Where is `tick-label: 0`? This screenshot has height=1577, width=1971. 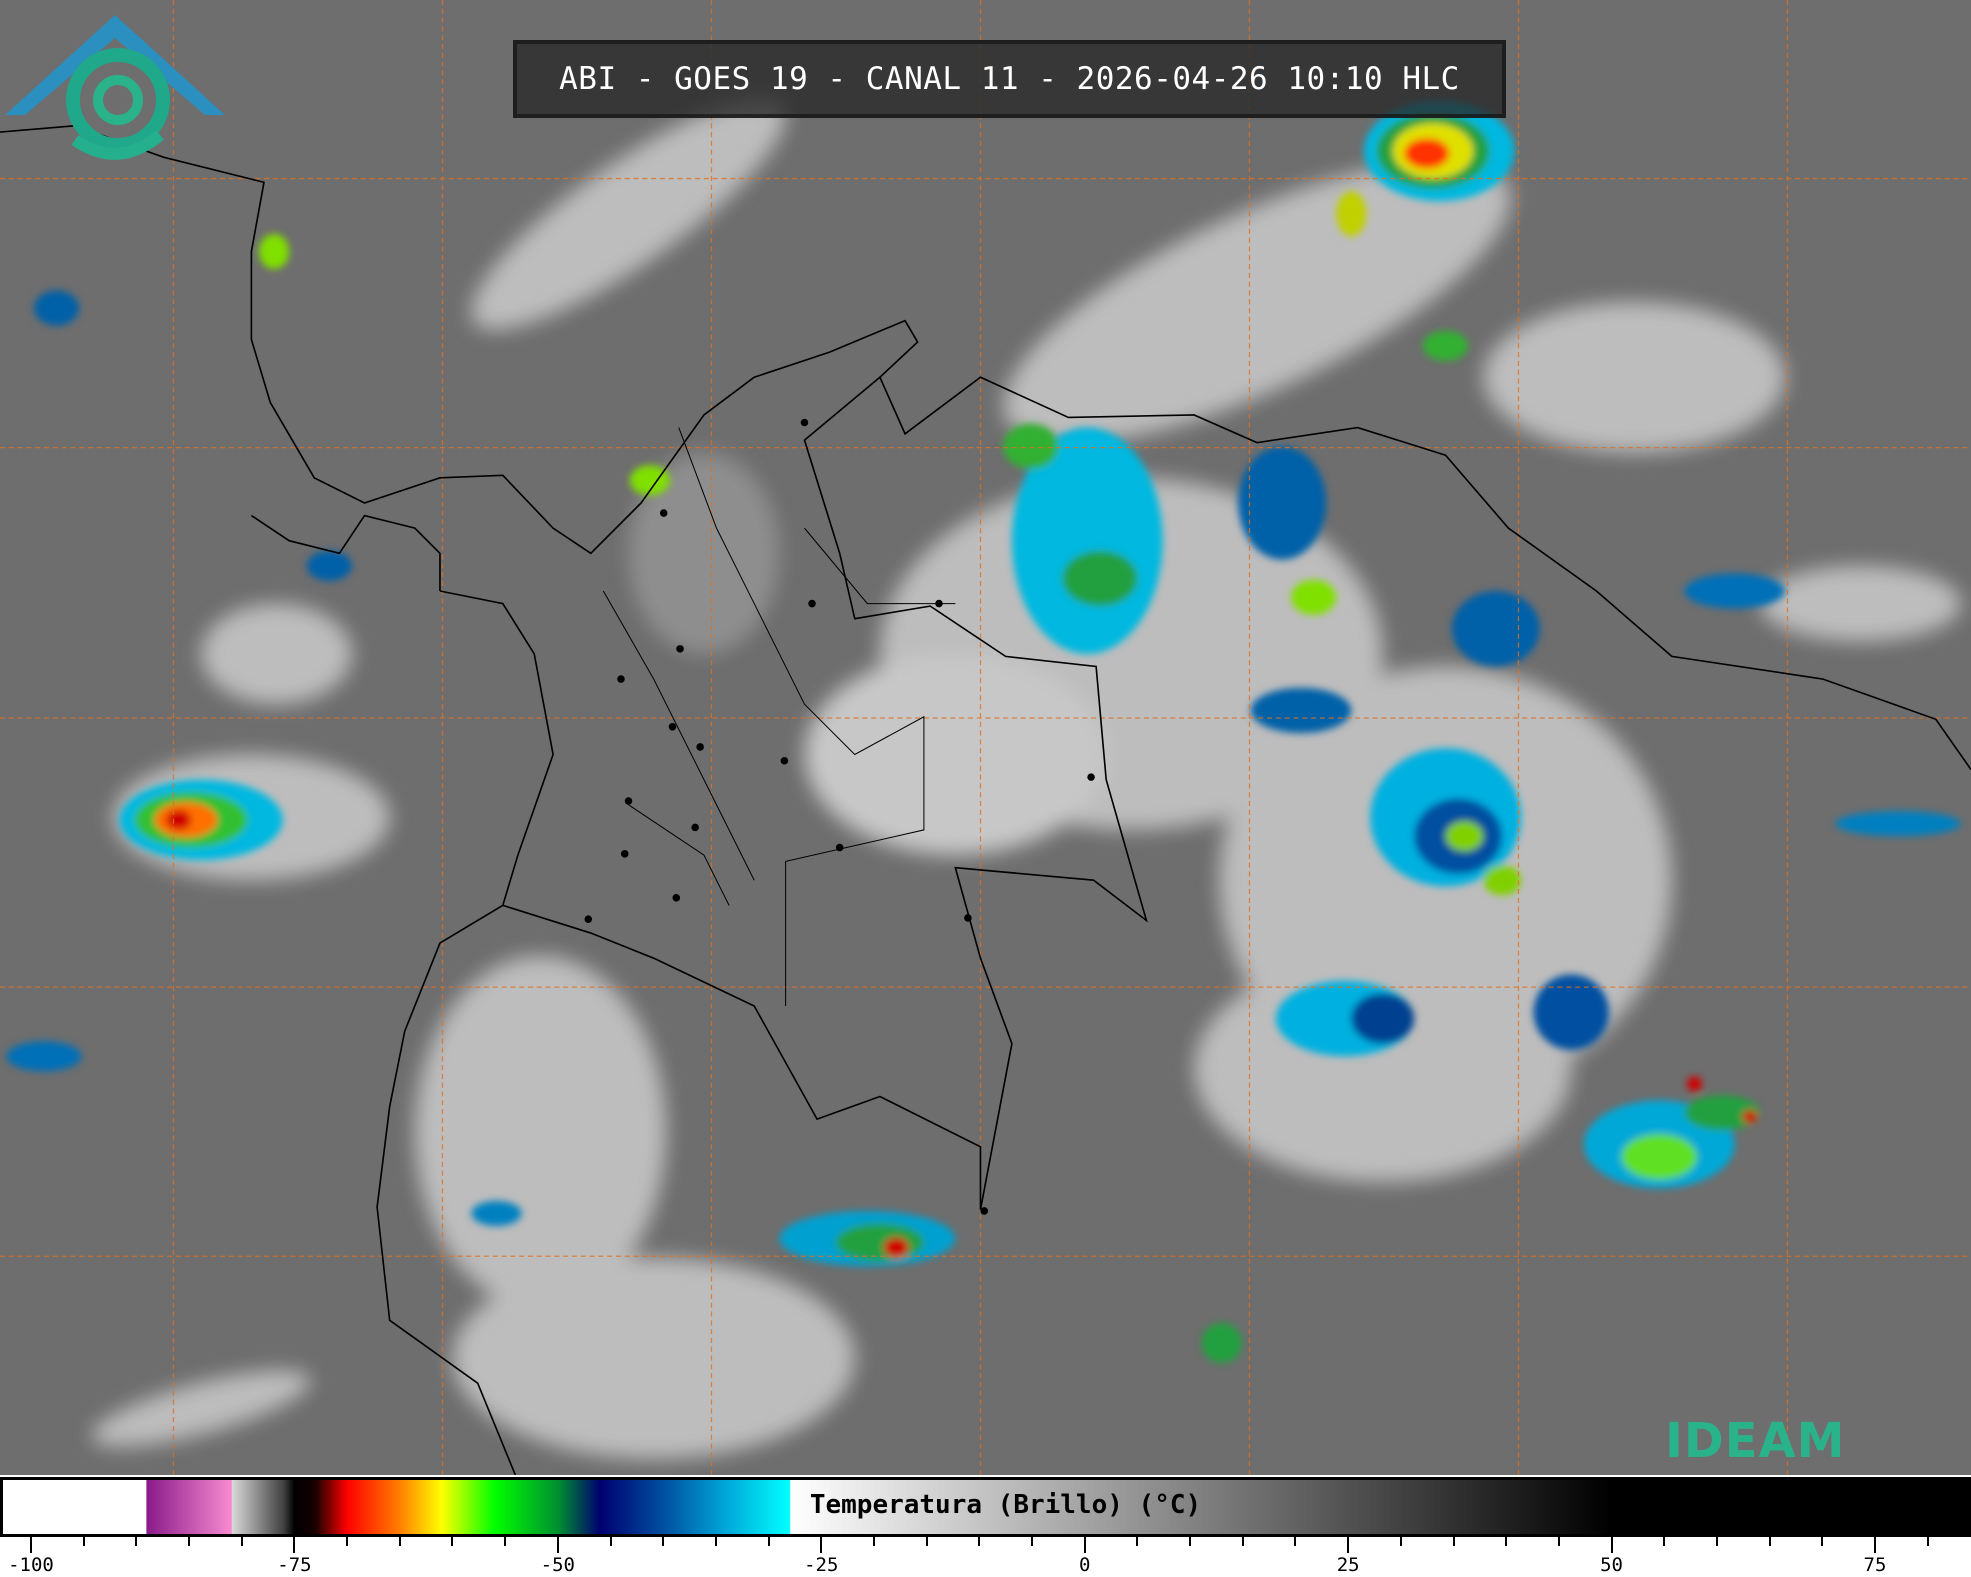
tick-label: 0 is located at coordinates (1084, 1565).